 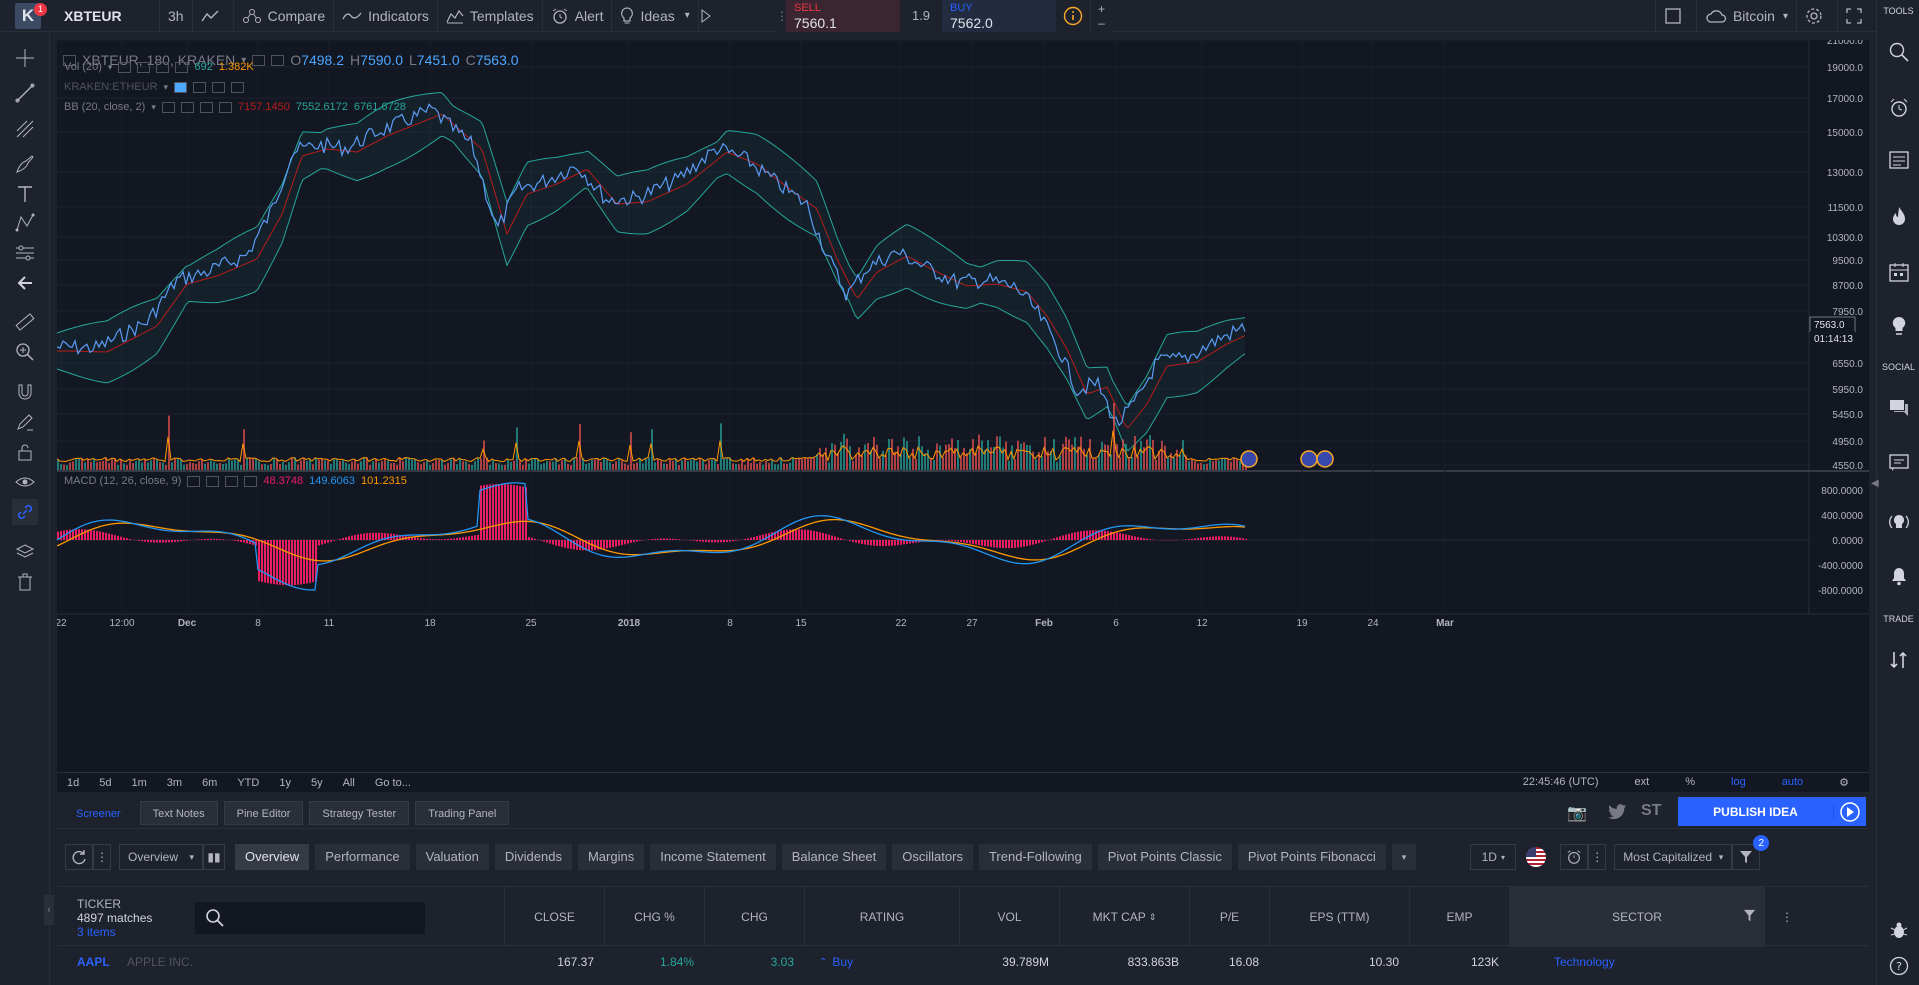 What do you see at coordinates (1574, 857) in the screenshot?
I see `alert-settings-button` at bounding box center [1574, 857].